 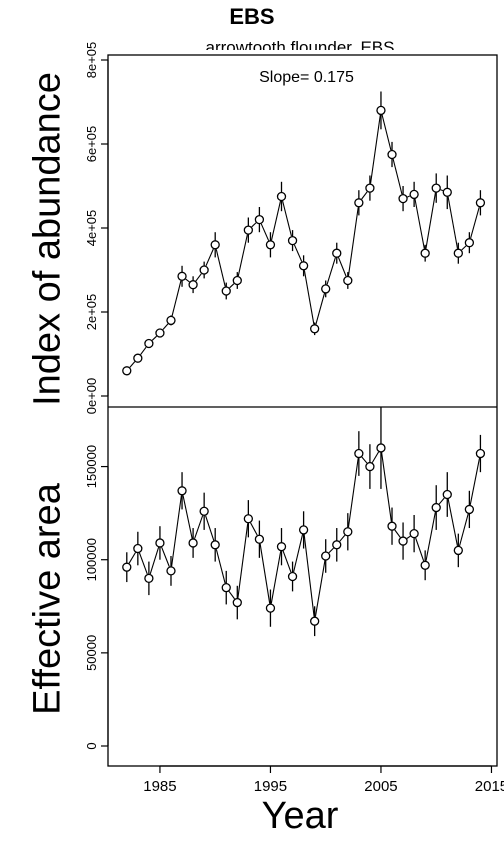 I want to click on xtick-label: 1985, so click(x=159, y=786).